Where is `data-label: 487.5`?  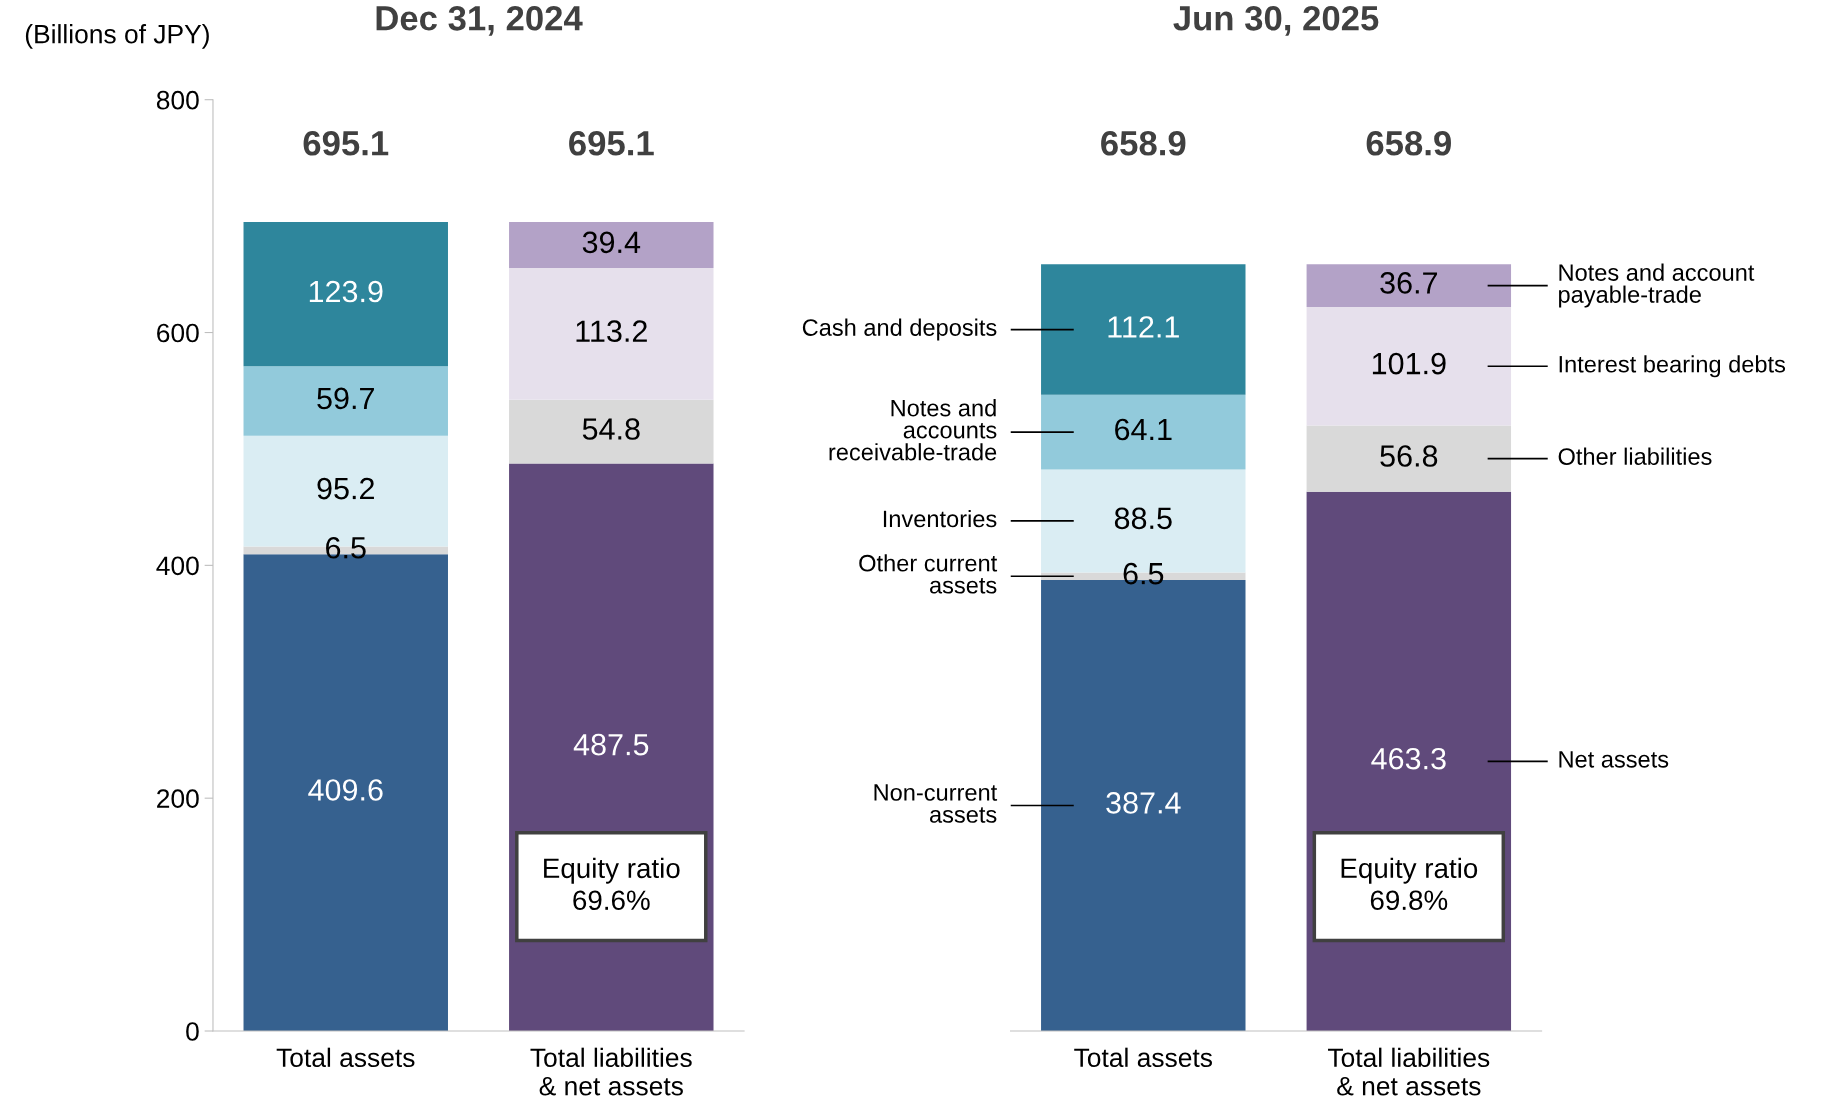 data-label: 487.5 is located at coordinates (611, 744).